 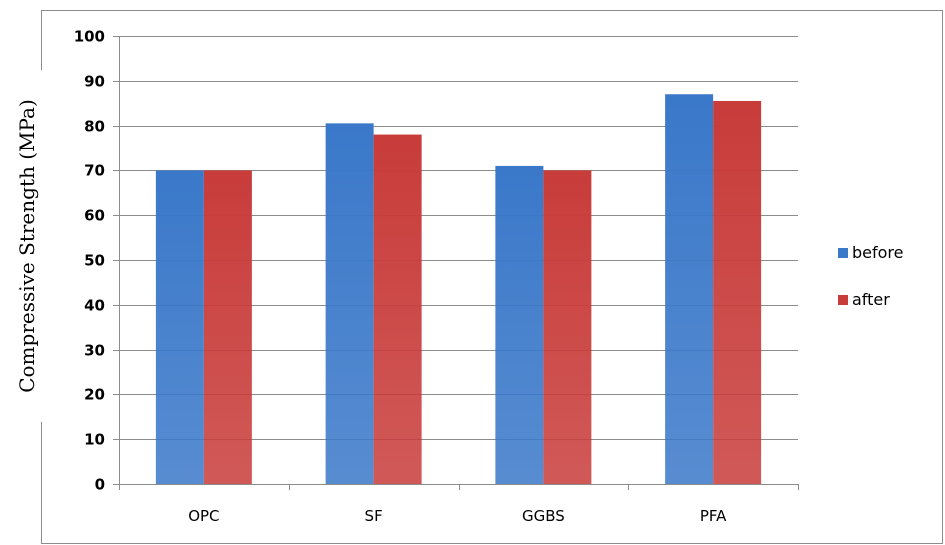 What do you see at coordinates (94, 395) in the screenshot?
I see `y-tick-label: 20` at bounding box center [94, 395].